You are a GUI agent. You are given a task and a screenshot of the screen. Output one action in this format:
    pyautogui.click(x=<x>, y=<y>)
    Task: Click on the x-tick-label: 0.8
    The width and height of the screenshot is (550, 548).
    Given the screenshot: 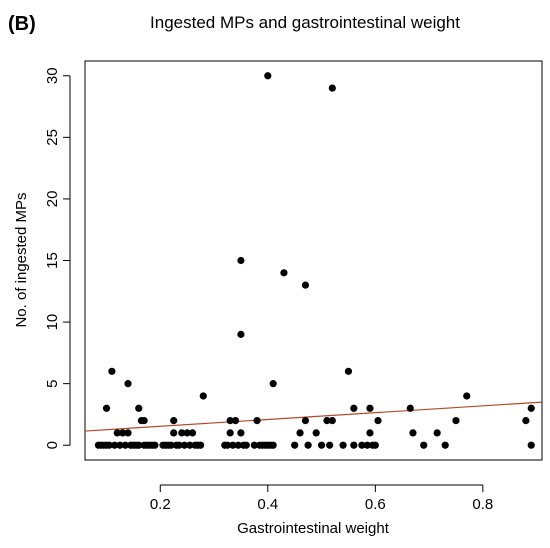 What is the action you would take?
    pyautogui.click(x=482, y=504)
    